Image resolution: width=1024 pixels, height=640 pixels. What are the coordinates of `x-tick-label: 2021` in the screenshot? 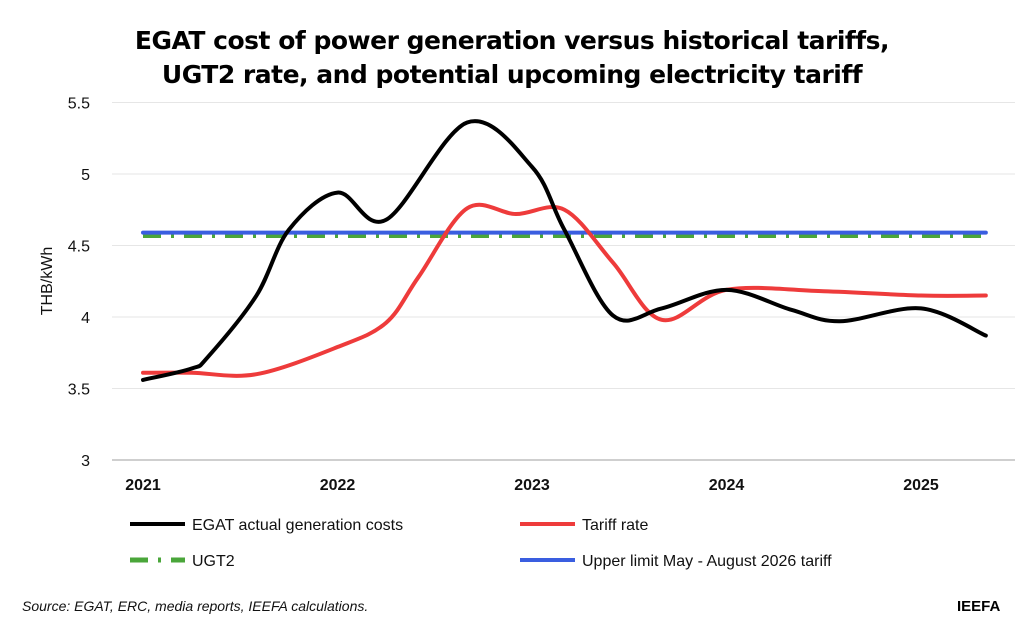 It's located at (143, 485).